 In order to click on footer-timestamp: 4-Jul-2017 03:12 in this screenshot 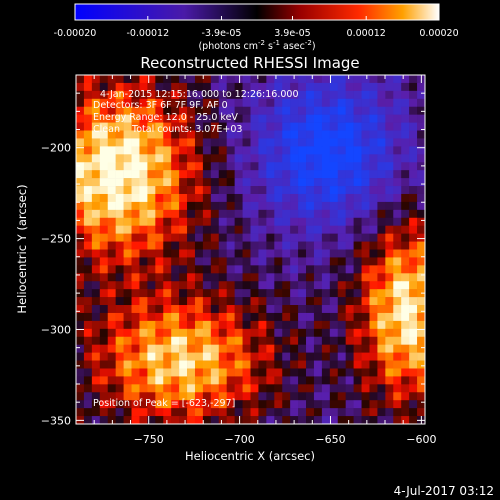, I will do `click(444, 491)`.